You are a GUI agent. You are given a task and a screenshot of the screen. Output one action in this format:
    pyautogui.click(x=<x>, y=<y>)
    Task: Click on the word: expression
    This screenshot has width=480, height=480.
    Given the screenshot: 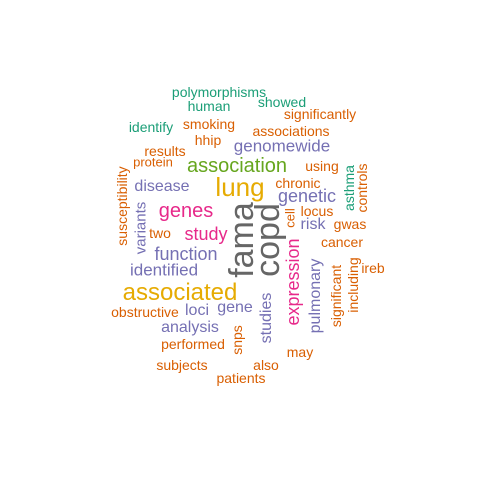 What is the action you would take?
    pyautogui.click(x=293, y=282)
    